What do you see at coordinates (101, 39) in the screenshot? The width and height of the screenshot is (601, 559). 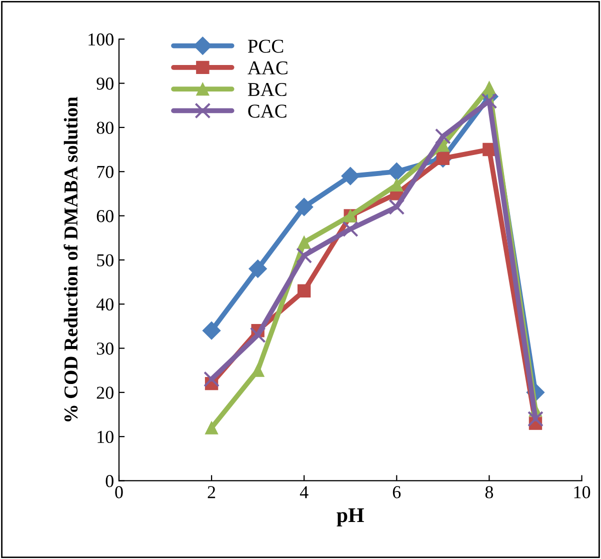 I see `y-tick-label: 100` at bounding box center [101, 39].